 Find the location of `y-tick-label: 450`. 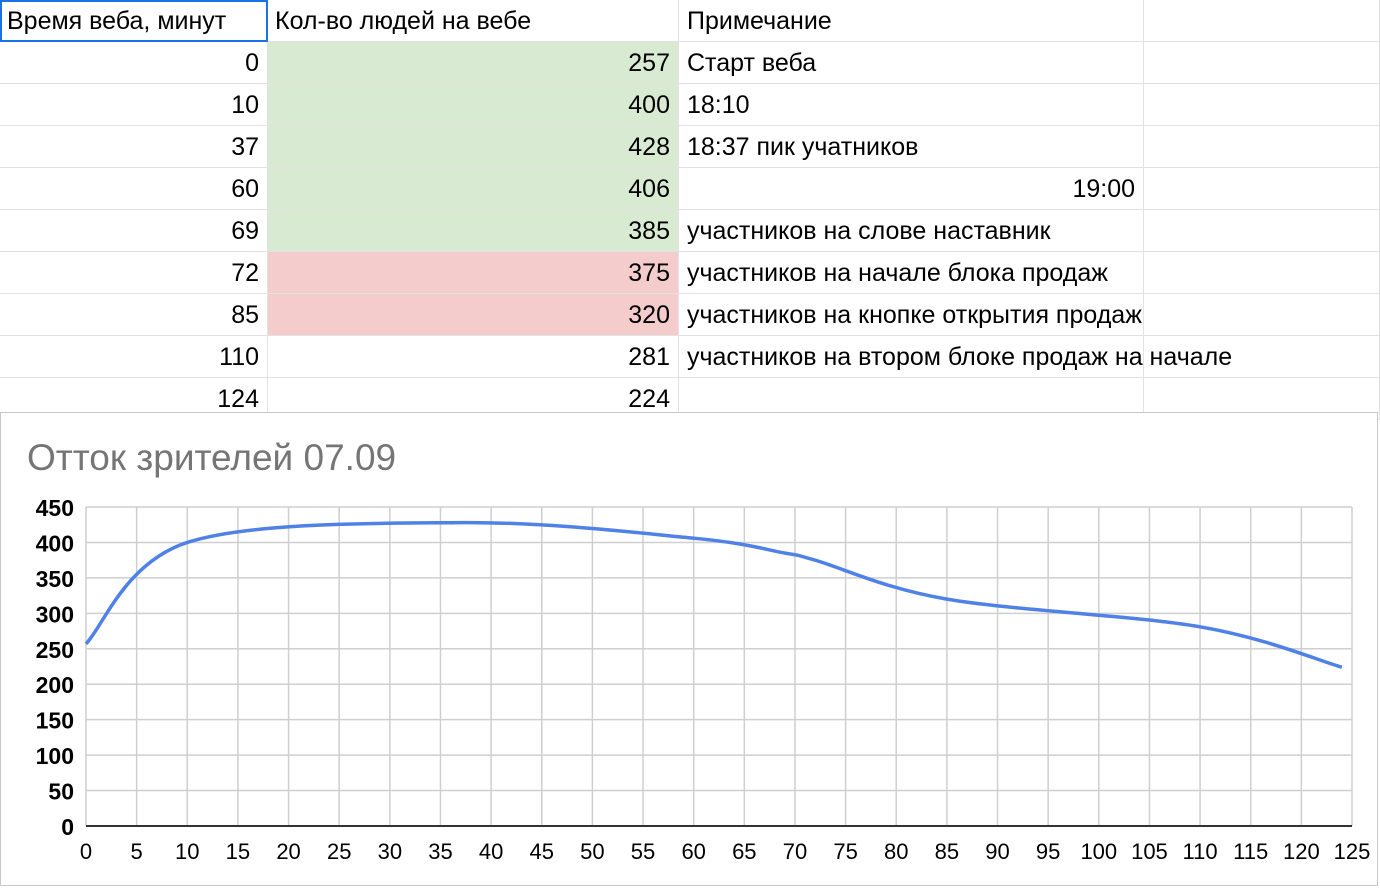

y-tick-label: 450 is located at coordinates (55, 508).